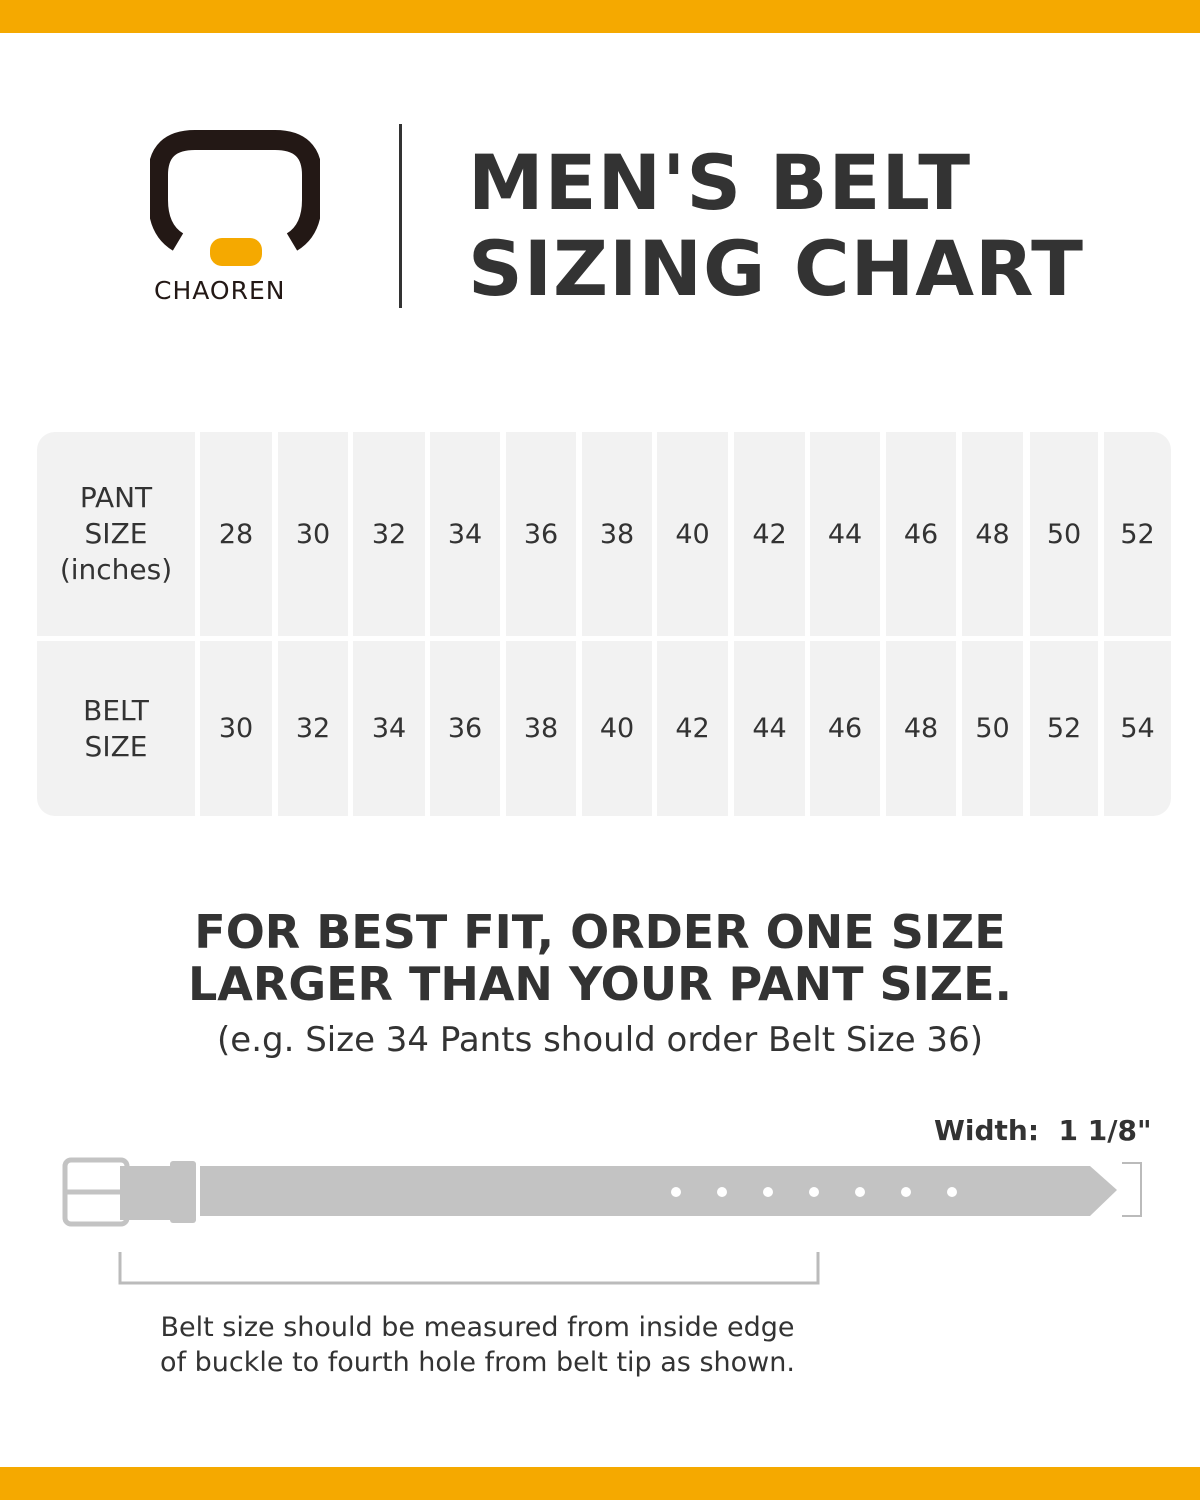  I want to click on belt-size-header: BELT SIZE, so click(116, 728).